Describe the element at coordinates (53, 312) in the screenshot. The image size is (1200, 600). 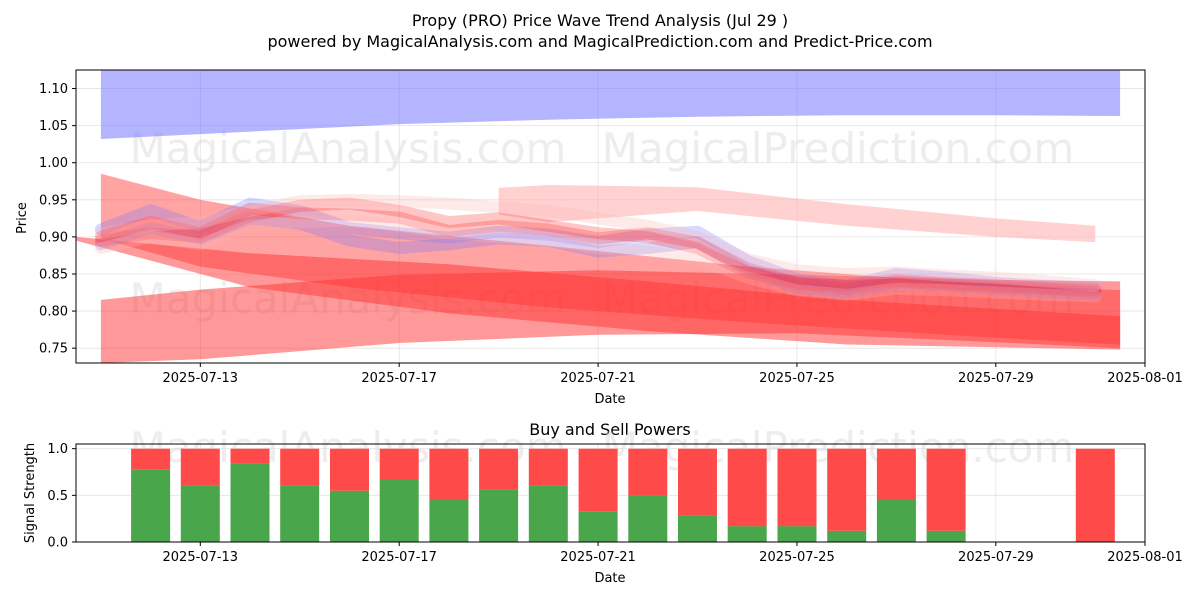
I see `y-tick-label: 0.80` at that location.